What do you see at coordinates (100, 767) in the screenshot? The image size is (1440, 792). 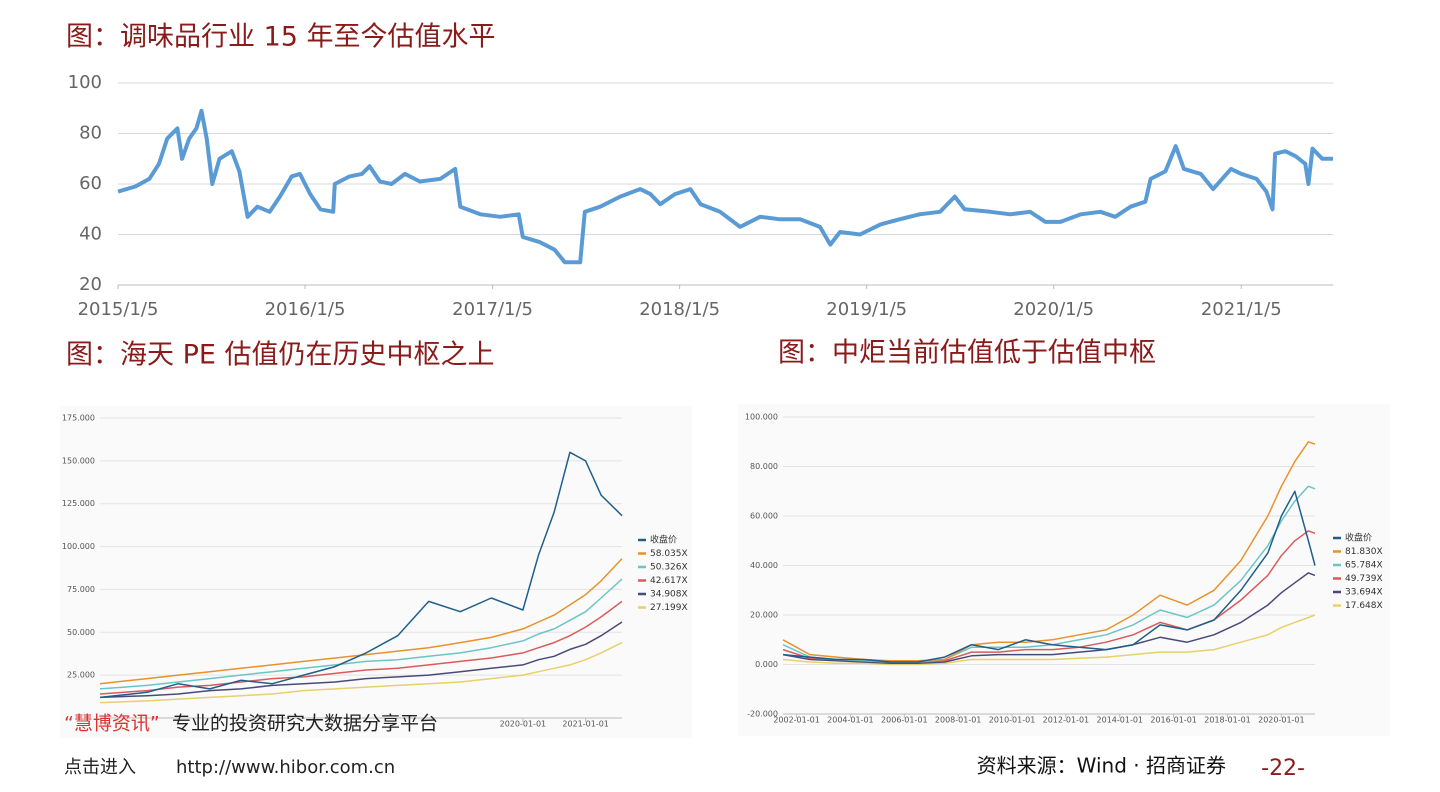 I see `watermark-enter: 点击进入` at bounding box center [100, 767].